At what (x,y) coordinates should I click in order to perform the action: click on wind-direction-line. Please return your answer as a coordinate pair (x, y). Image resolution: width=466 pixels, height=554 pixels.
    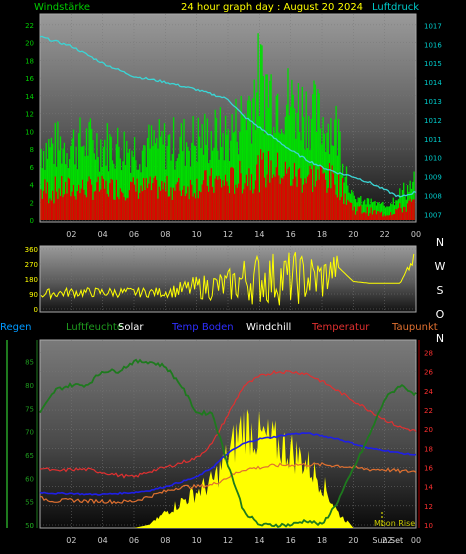
    Looking at the image, I should click on (227, 279).